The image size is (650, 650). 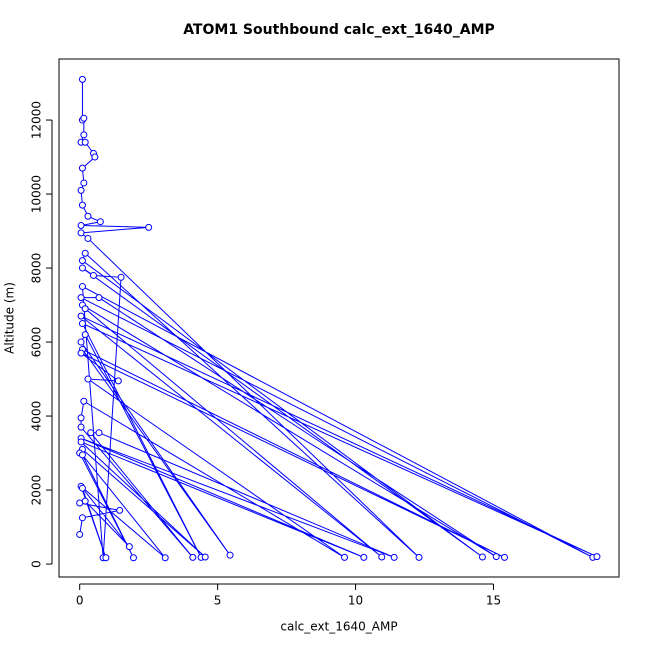 I want to click on x-tick-label: 5, so click(x=218, y=601).